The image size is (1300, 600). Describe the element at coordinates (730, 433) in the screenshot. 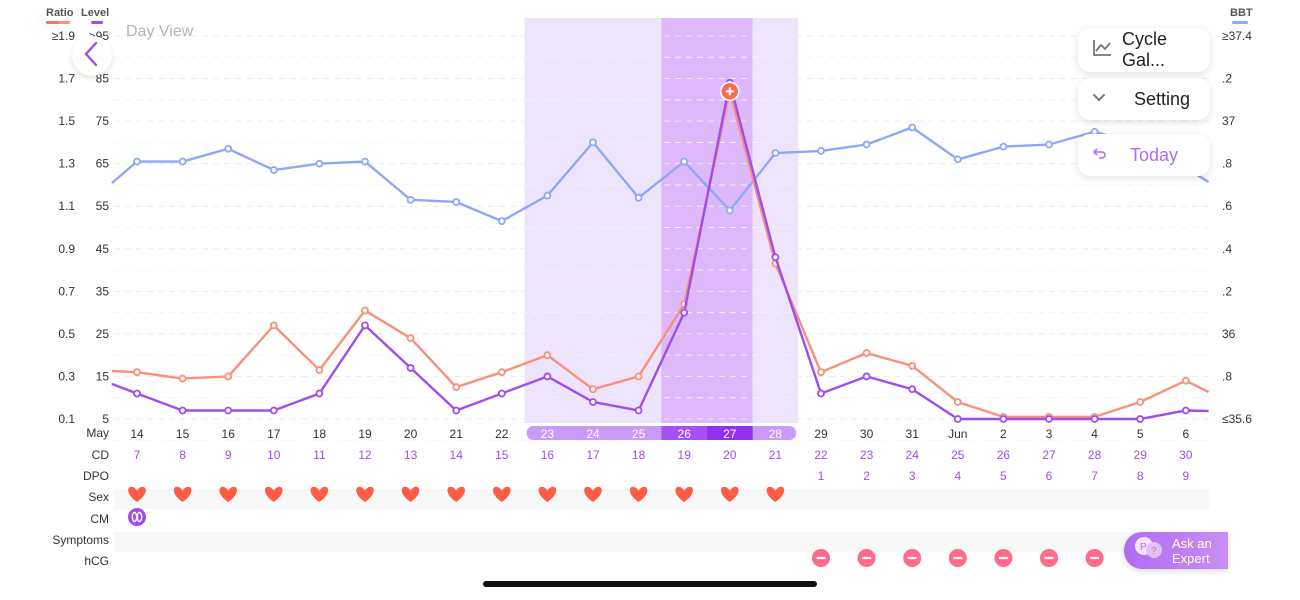

I see `peak-day-strip` at that location.